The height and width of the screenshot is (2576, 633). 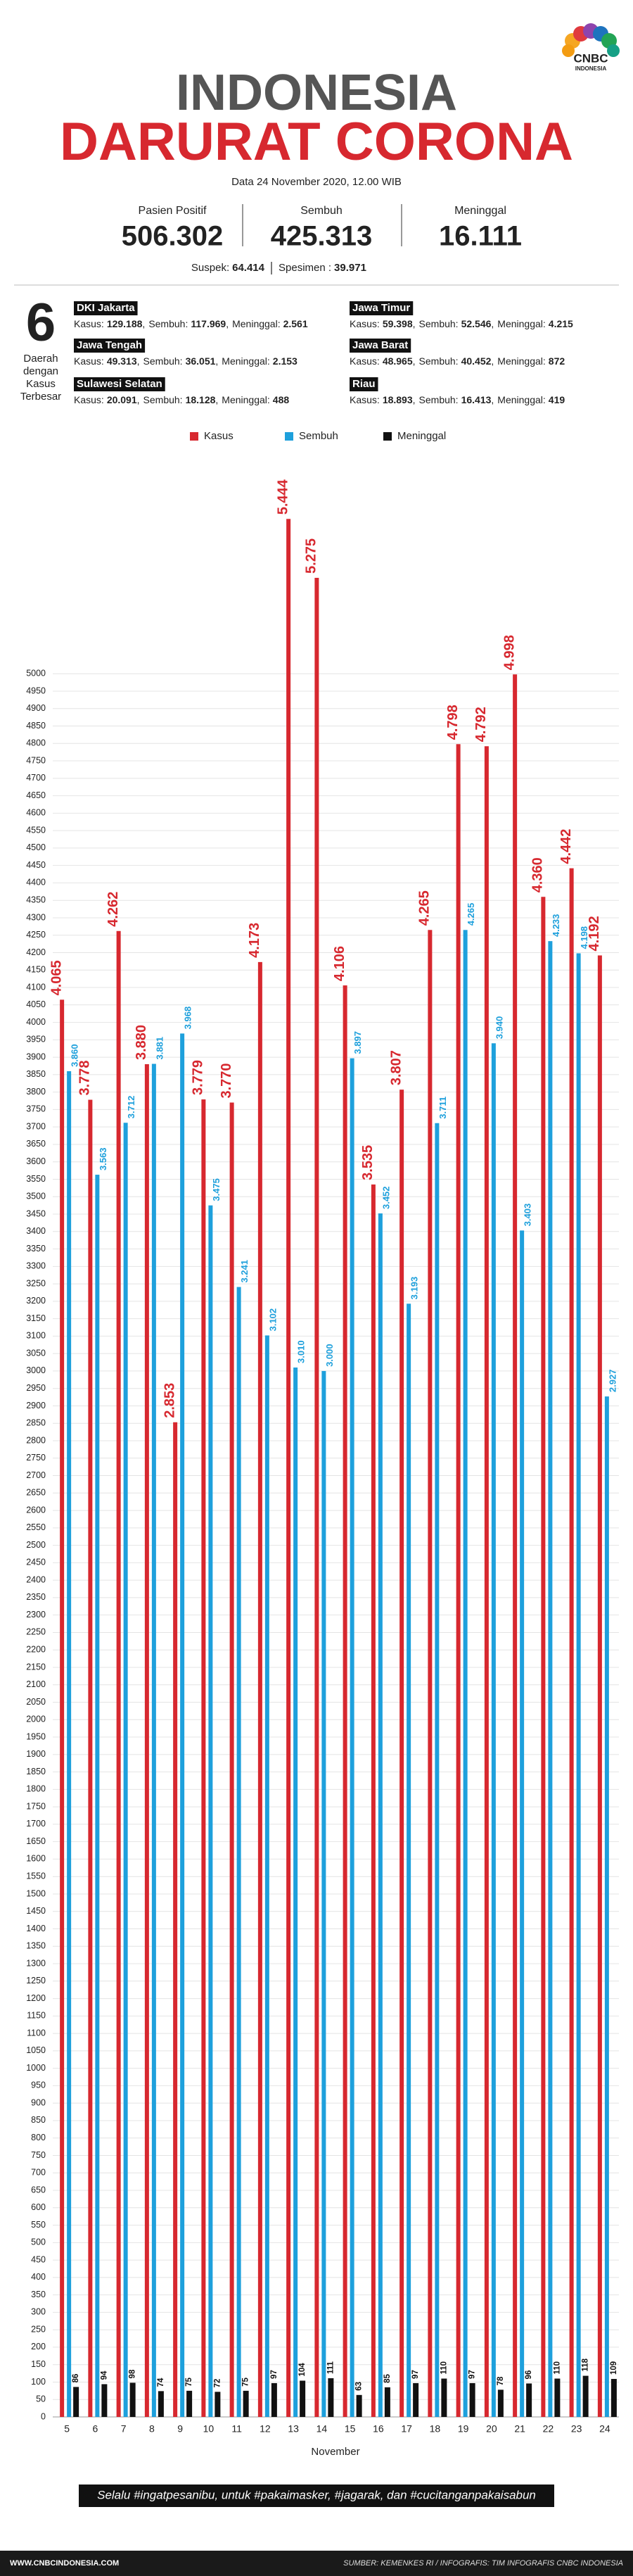 I want to click on region-name: Jawa Tengah, so click(x=109, y=345).